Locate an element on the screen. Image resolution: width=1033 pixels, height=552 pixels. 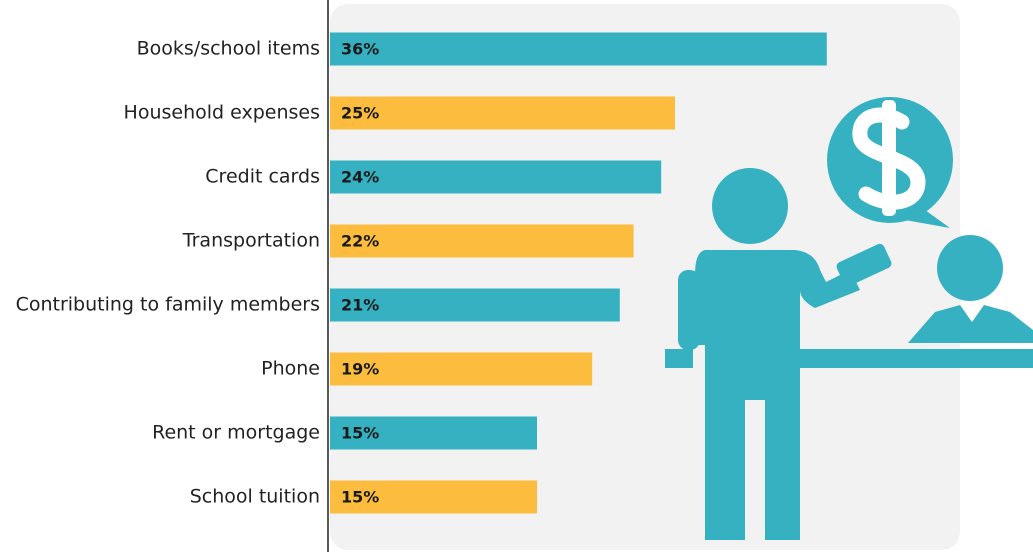
person-arm is located at coordinates (689, 310).